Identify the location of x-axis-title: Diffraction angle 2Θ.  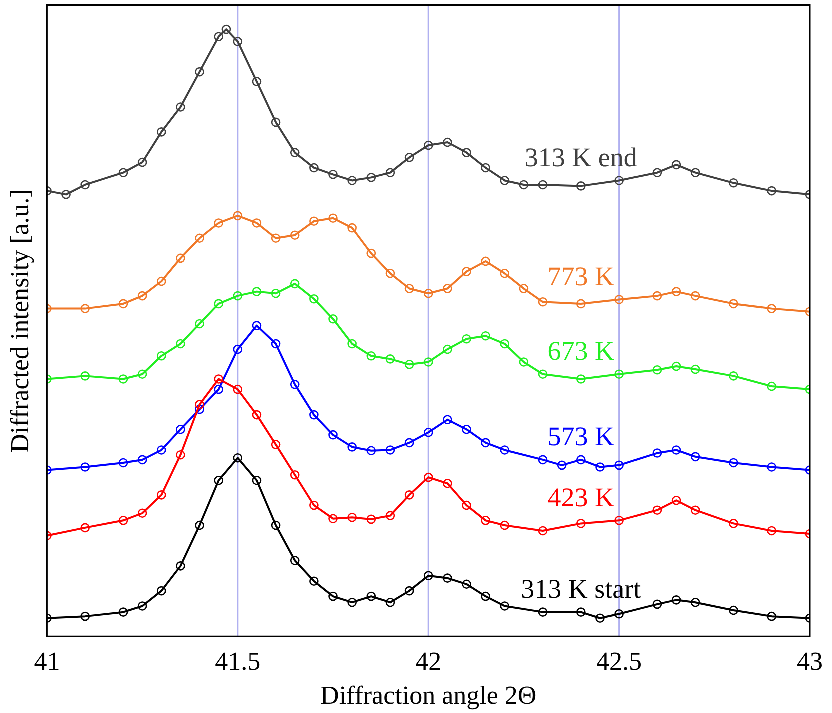
(428, 695).